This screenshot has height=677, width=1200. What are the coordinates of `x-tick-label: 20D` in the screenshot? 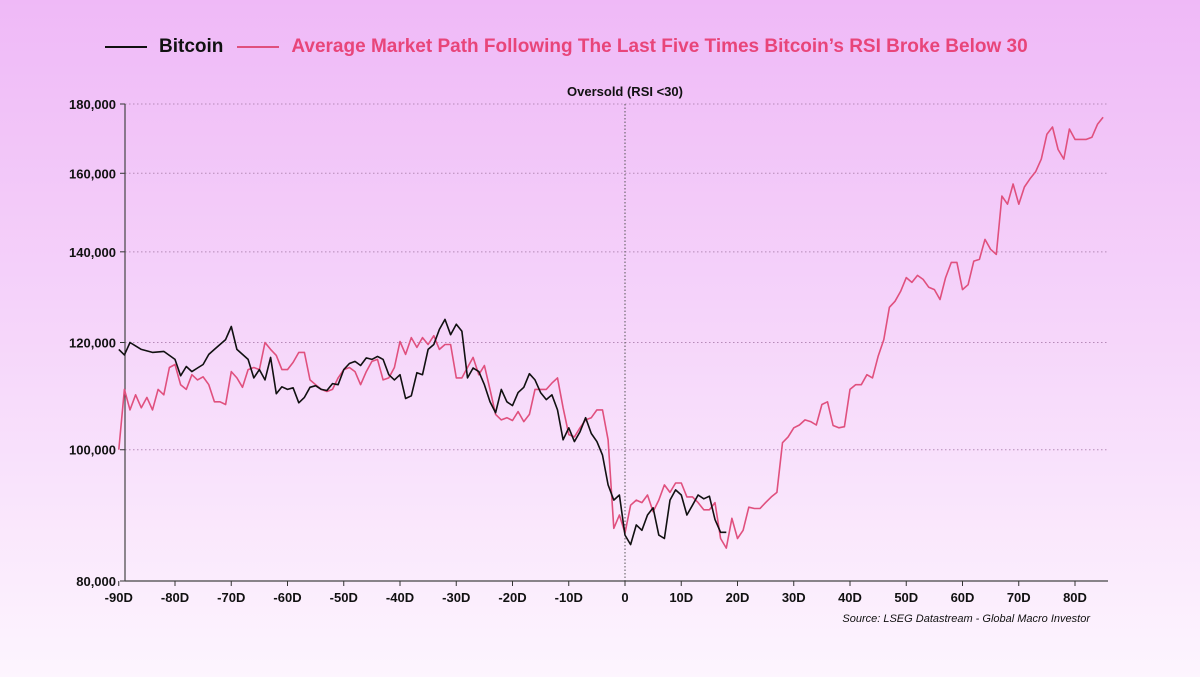 It's located at (738, 597).